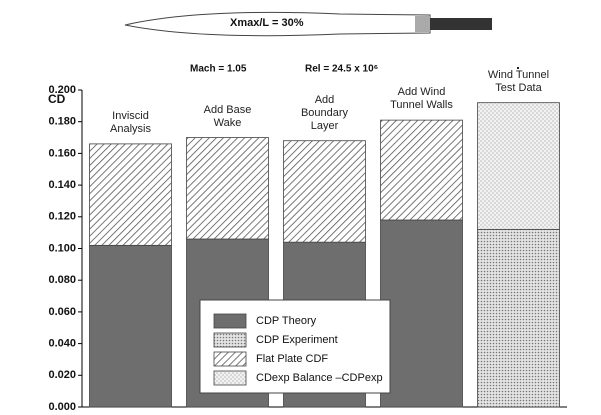  I want to click on legend-label: CDP Experiment, so click(297, 340).